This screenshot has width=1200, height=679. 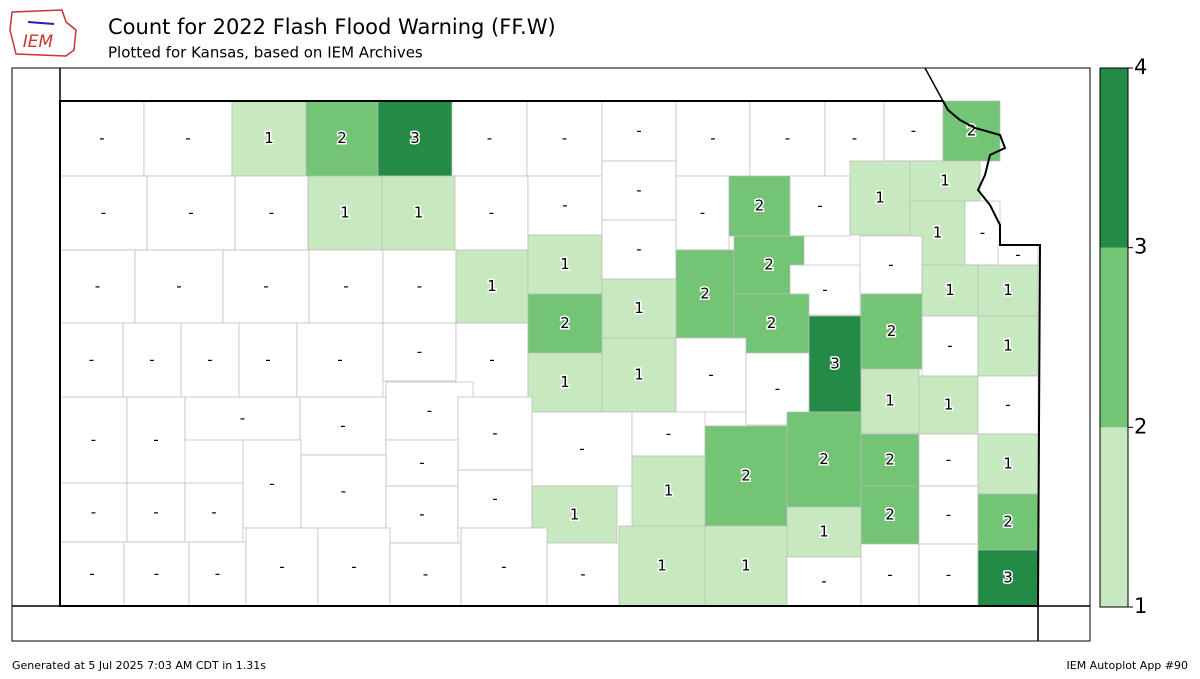 What do you see at coordinates (1114, 337) in the screenshot?
I see `colorbar-frame` at bounding box center [1114, 337].